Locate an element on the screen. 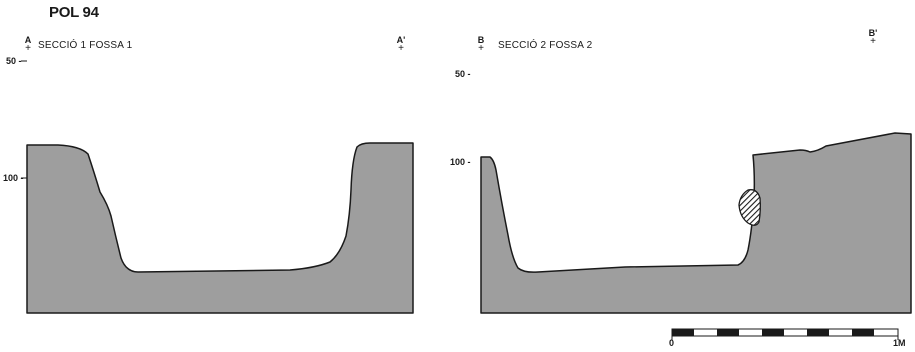 The image size is (915, 352). section2-label: SECCIÓ 2 FOSSA 2 is located at coordinates (545, 45).